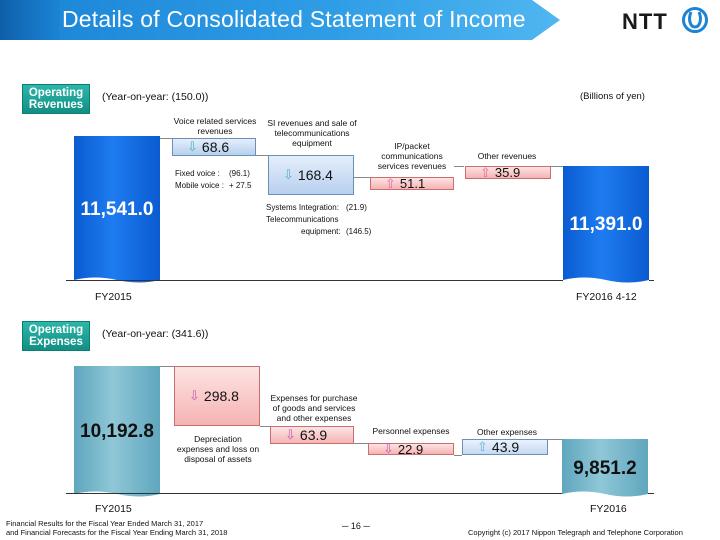 This screenshot has height=540, width=720. I want to click on mobile-voice-value: + 27.5, so click(240, 185).